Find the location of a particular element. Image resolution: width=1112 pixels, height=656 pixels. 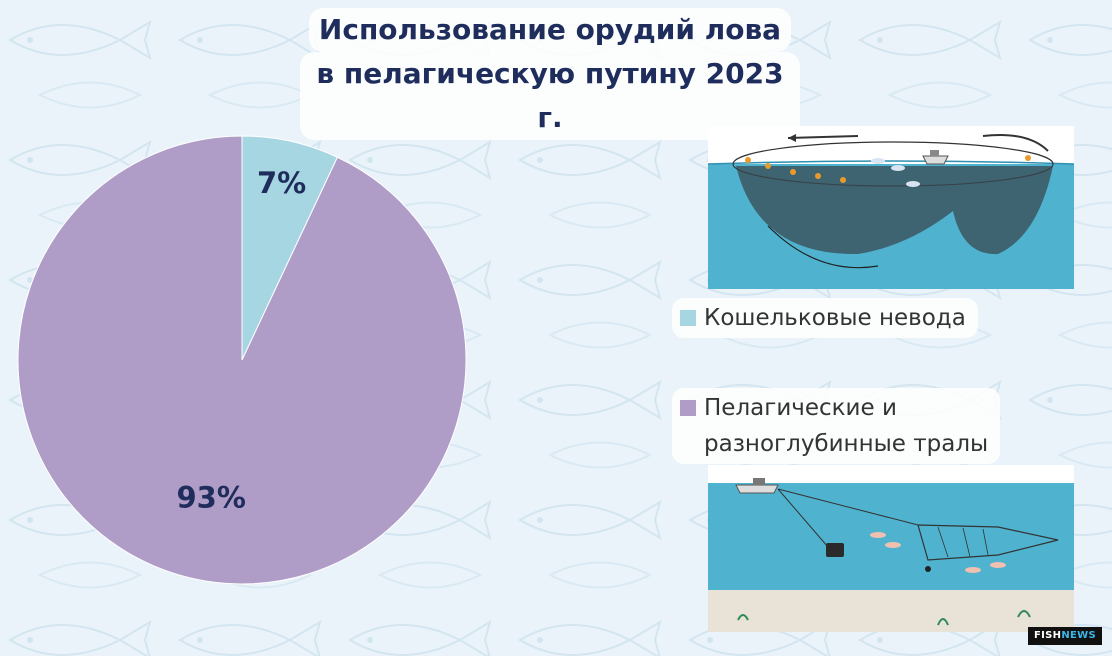

pie-label-purse-seine: 7% is located at coordinates (281, 183).